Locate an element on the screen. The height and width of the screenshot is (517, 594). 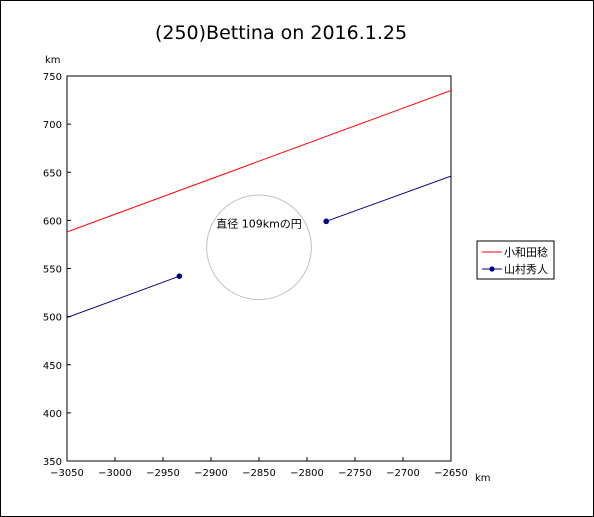
y-tick-label: 550 is located at coordinates (52, 270).